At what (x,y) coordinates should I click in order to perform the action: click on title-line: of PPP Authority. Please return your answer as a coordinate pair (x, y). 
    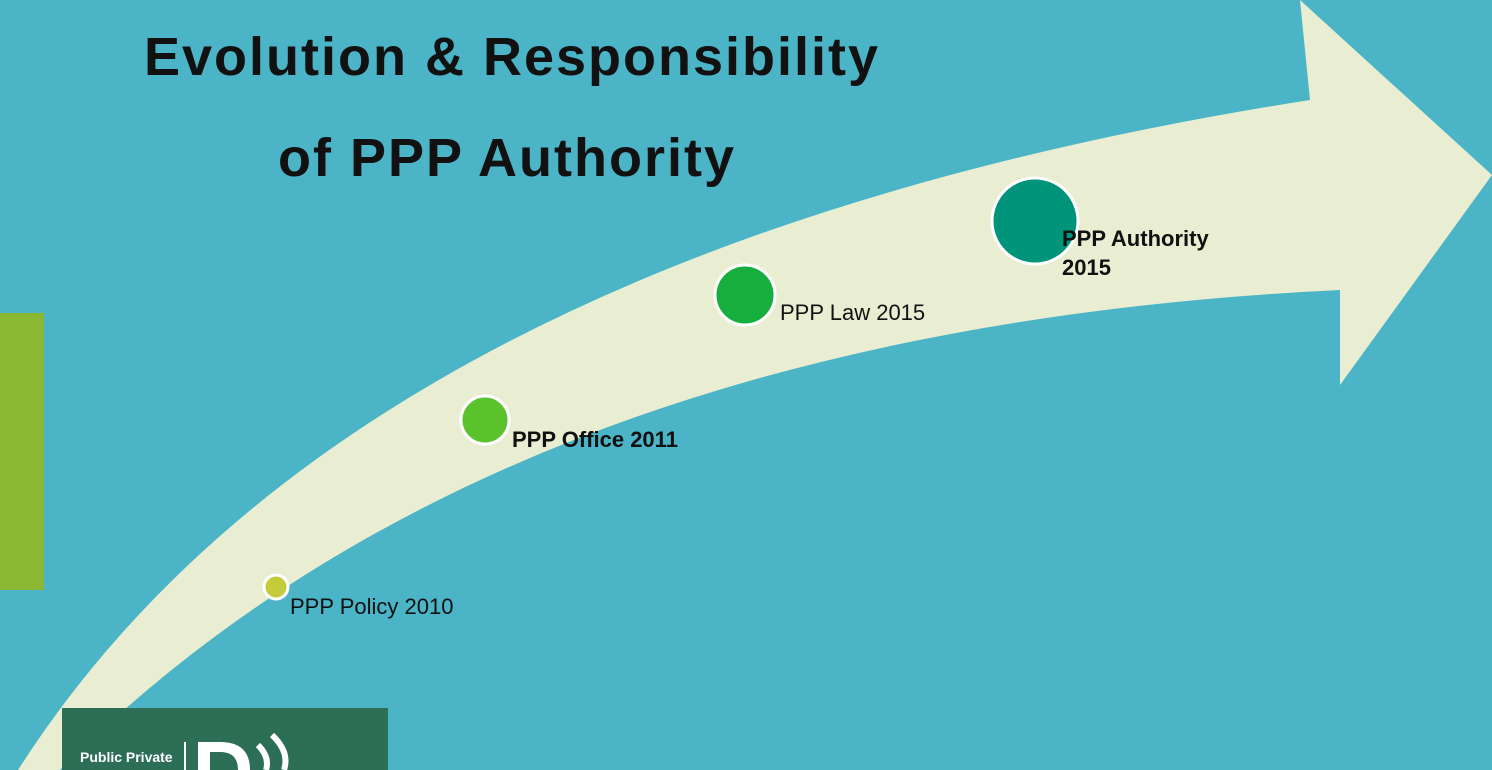
    Looking at the image, I should click on (507, 158).